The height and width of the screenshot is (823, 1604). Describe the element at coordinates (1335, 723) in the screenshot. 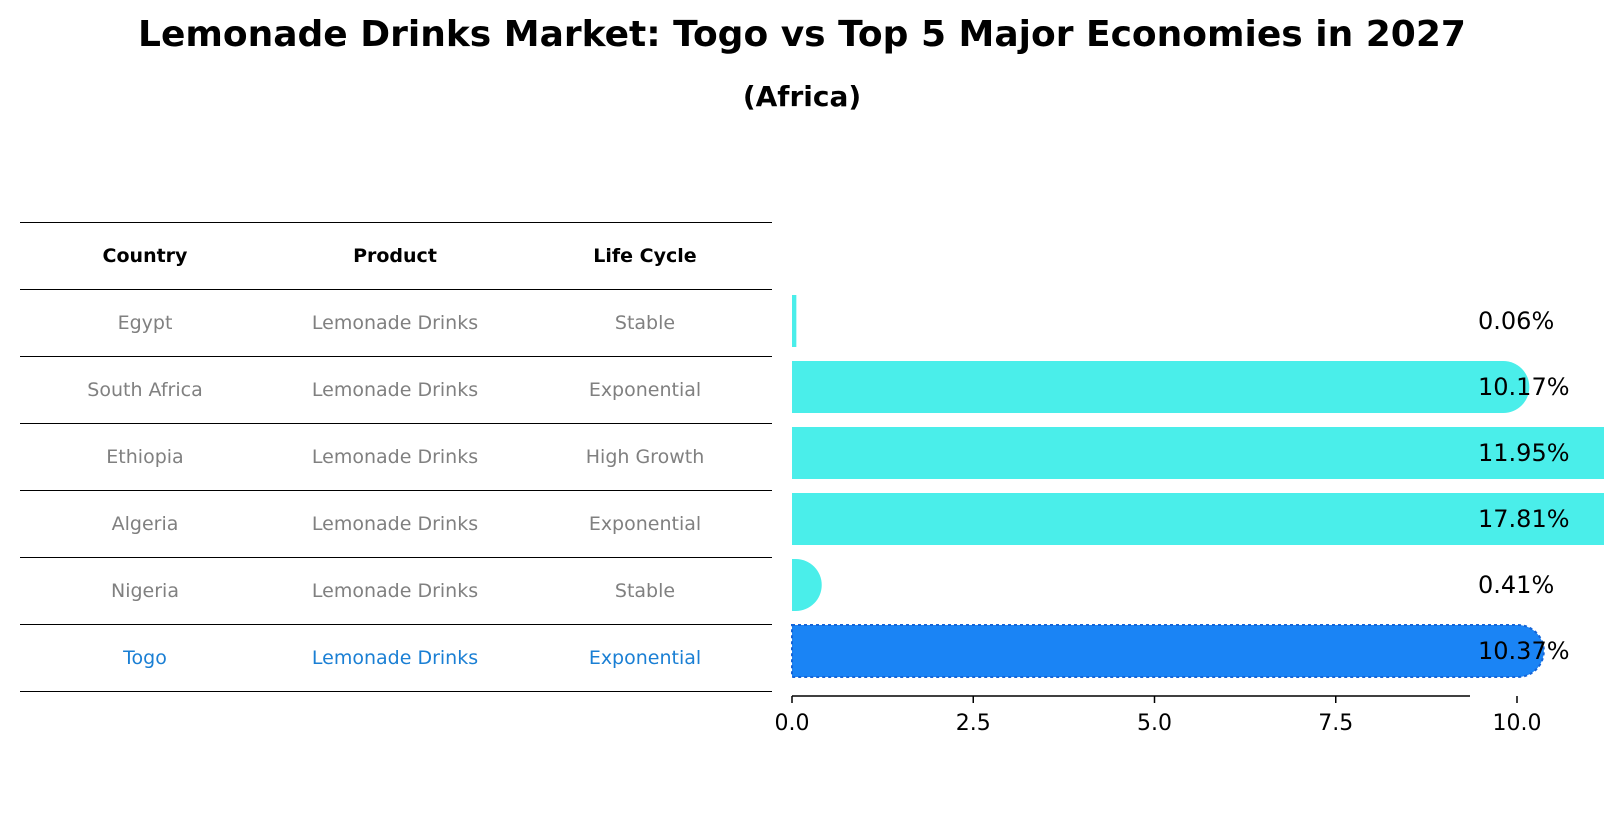

I see `x-tick-label: 7.5` at that location.